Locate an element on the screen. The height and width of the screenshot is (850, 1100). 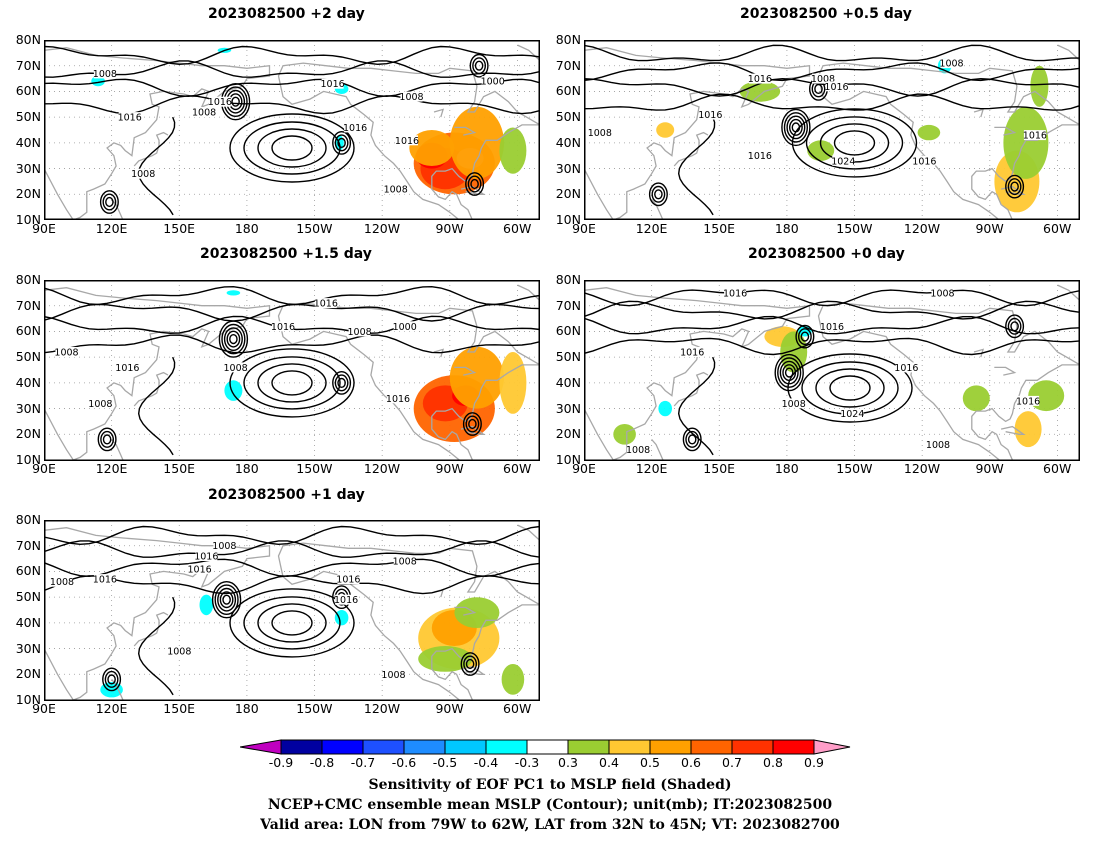
contour-label: 1000 is located at coordinates (493, 82).